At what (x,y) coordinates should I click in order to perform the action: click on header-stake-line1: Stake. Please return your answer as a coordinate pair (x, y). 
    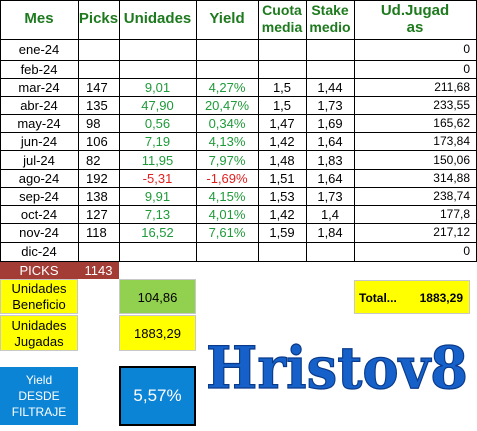
    Looking at the image, I should click on (330, 10).